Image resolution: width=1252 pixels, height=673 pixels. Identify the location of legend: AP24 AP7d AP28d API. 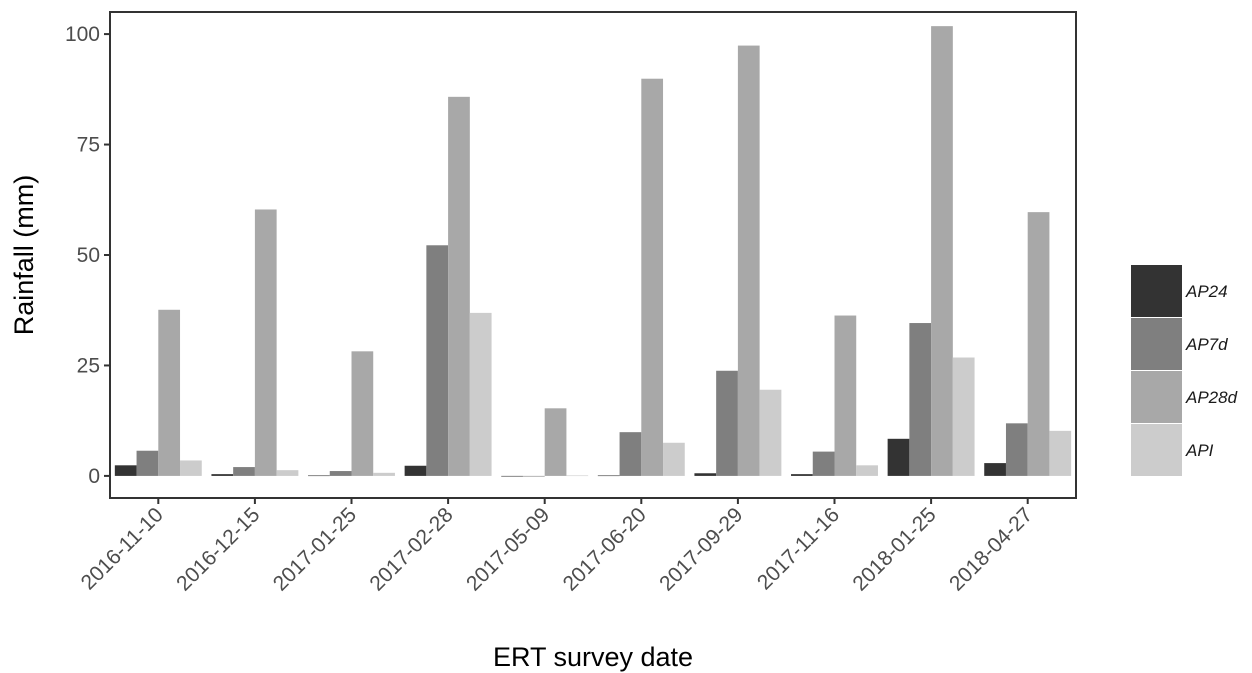
(1184, 370).